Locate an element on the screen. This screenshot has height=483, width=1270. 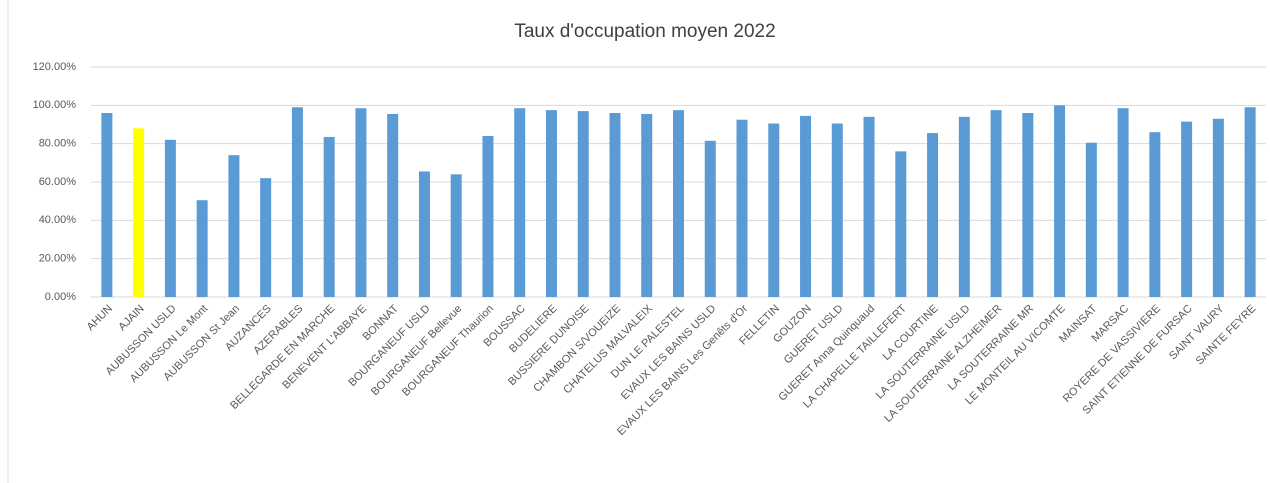
y-tick-label: 40.00% is located at coordinates (58, 220).